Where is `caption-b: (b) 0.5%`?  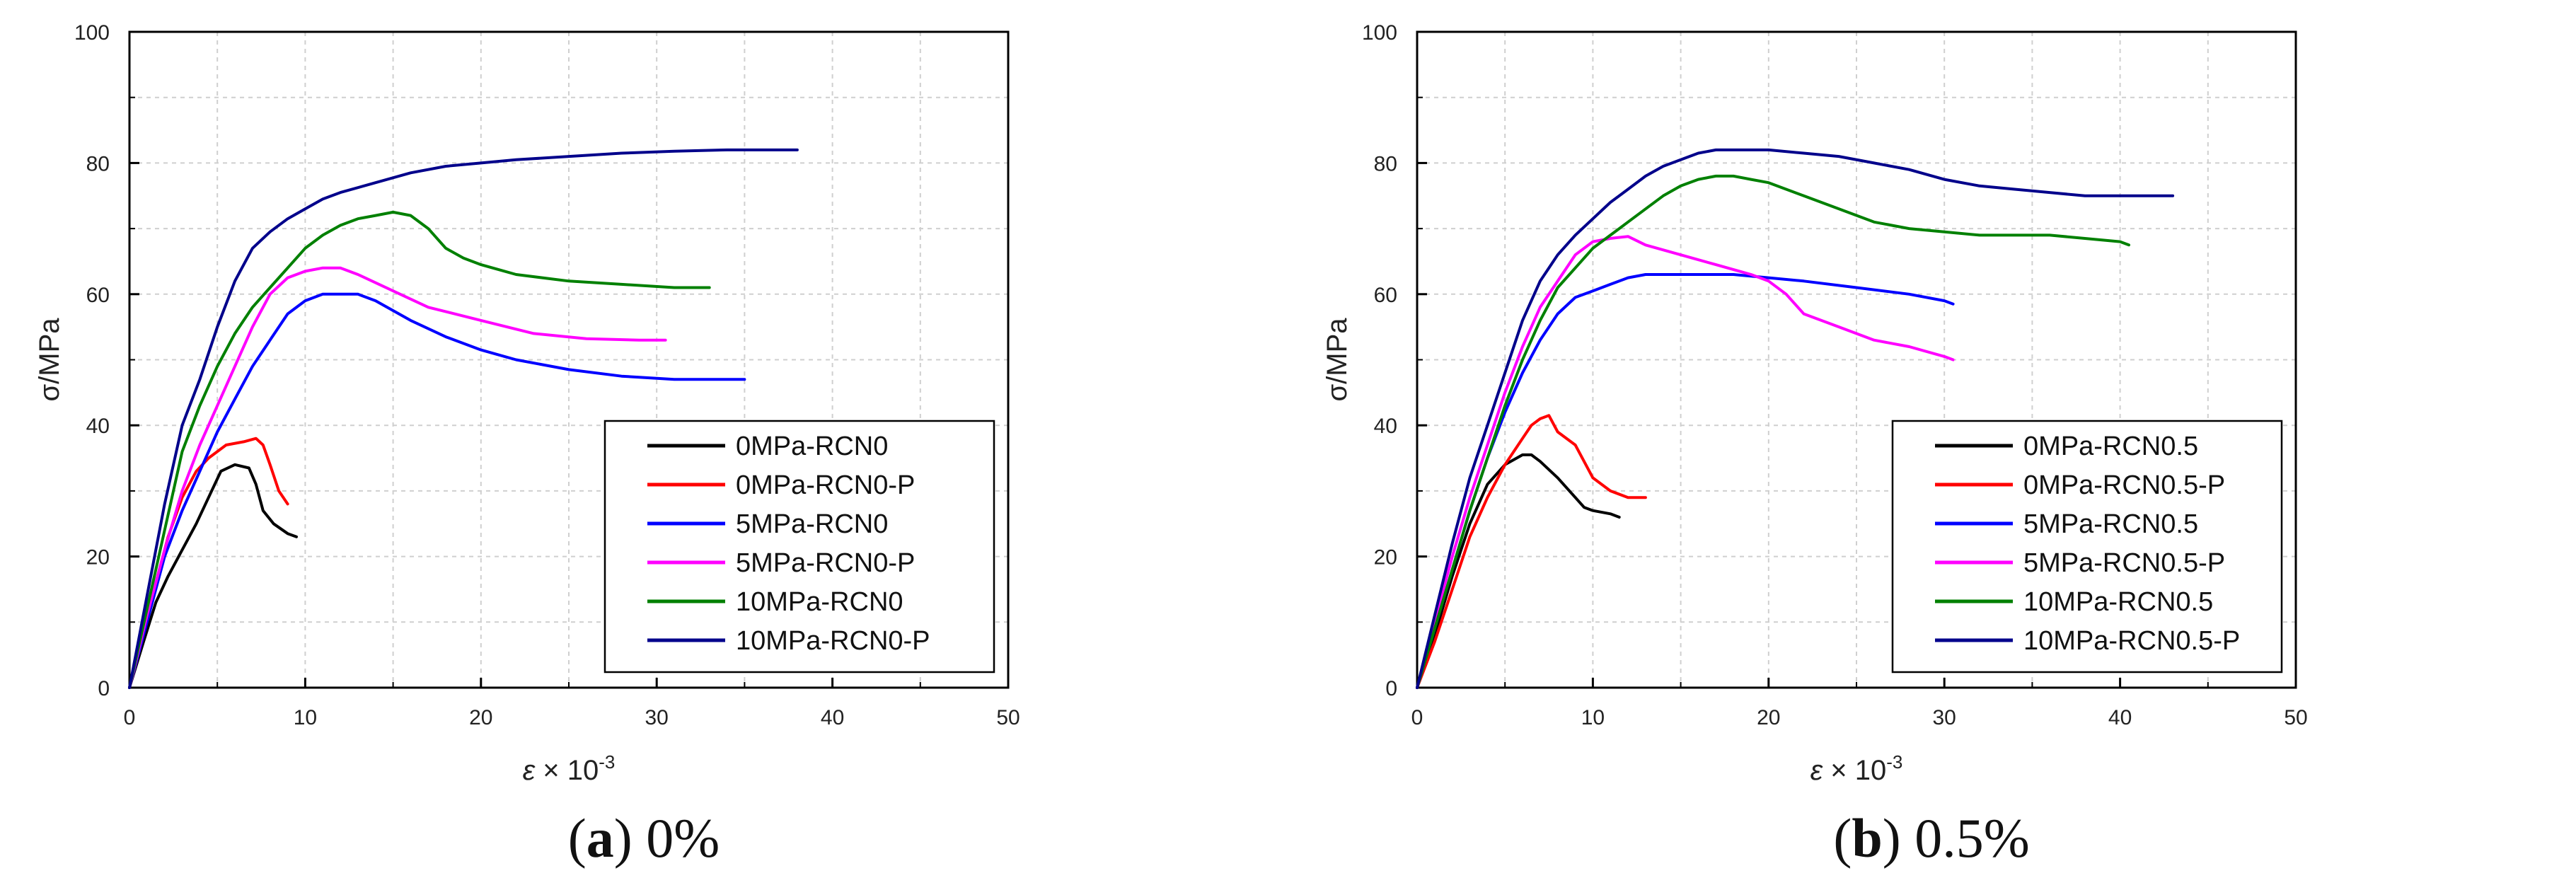
caption-b: (b) 0.5% is located at coordinates (1931, 838).